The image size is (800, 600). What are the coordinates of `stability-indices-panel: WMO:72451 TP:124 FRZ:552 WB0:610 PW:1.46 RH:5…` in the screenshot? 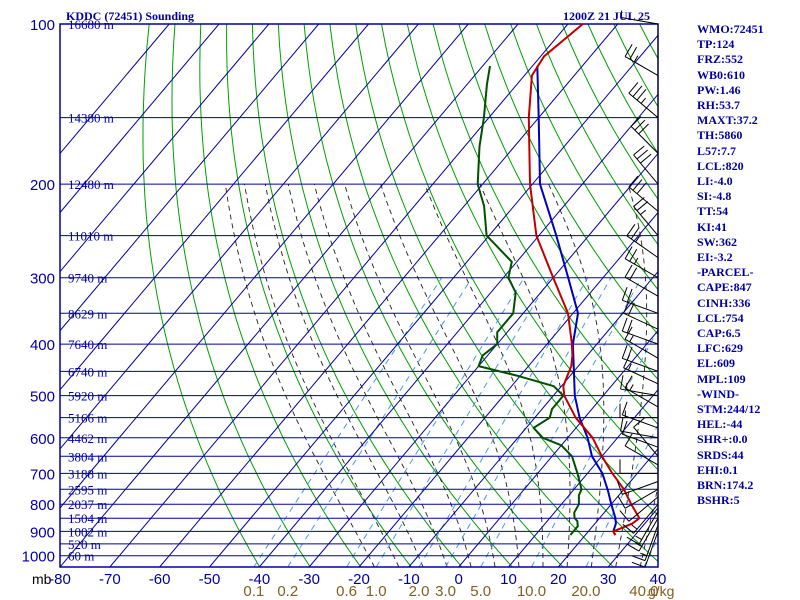 It's located at (730, 265).